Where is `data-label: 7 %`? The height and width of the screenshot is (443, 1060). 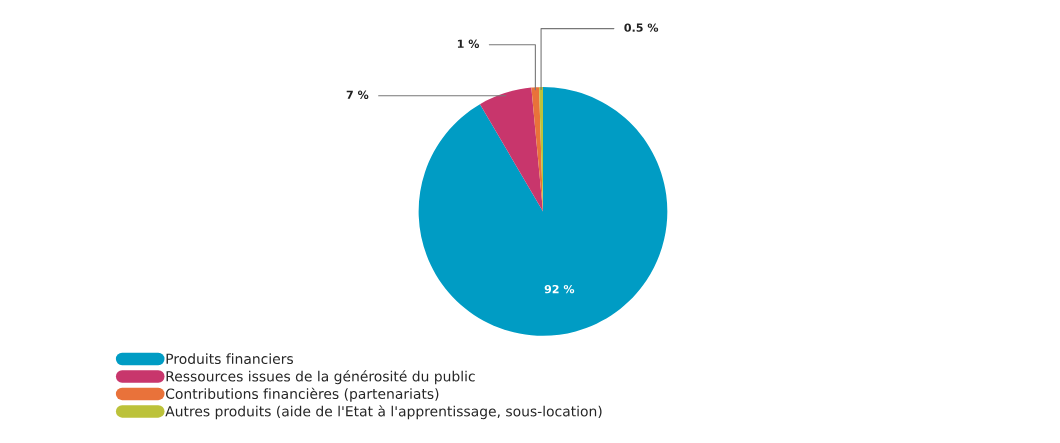 data-label: 7 % is located at coordinates (357, 94).